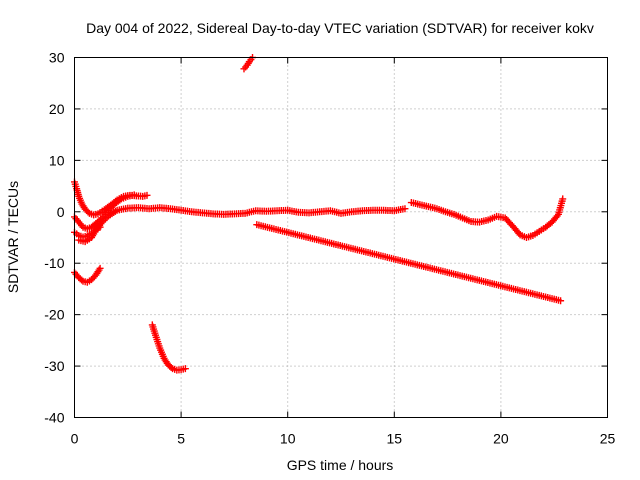 Image resolution: width=640 pixels, height=480 pixels. Describe the element at coordinates (340, 465) in the screenshot. I see `x-axis-label: GPS time / hours` at that location.